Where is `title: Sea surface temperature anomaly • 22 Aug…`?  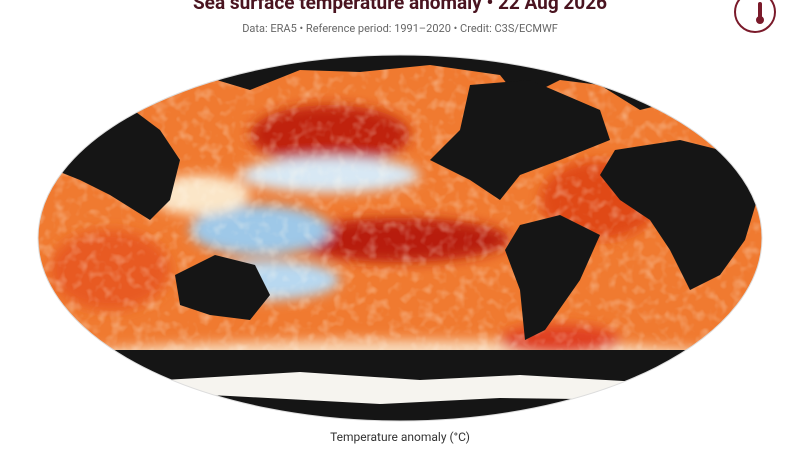
title: Sea surface temperature anomaly • 22 Aug… is located at coordinates (400, 7).